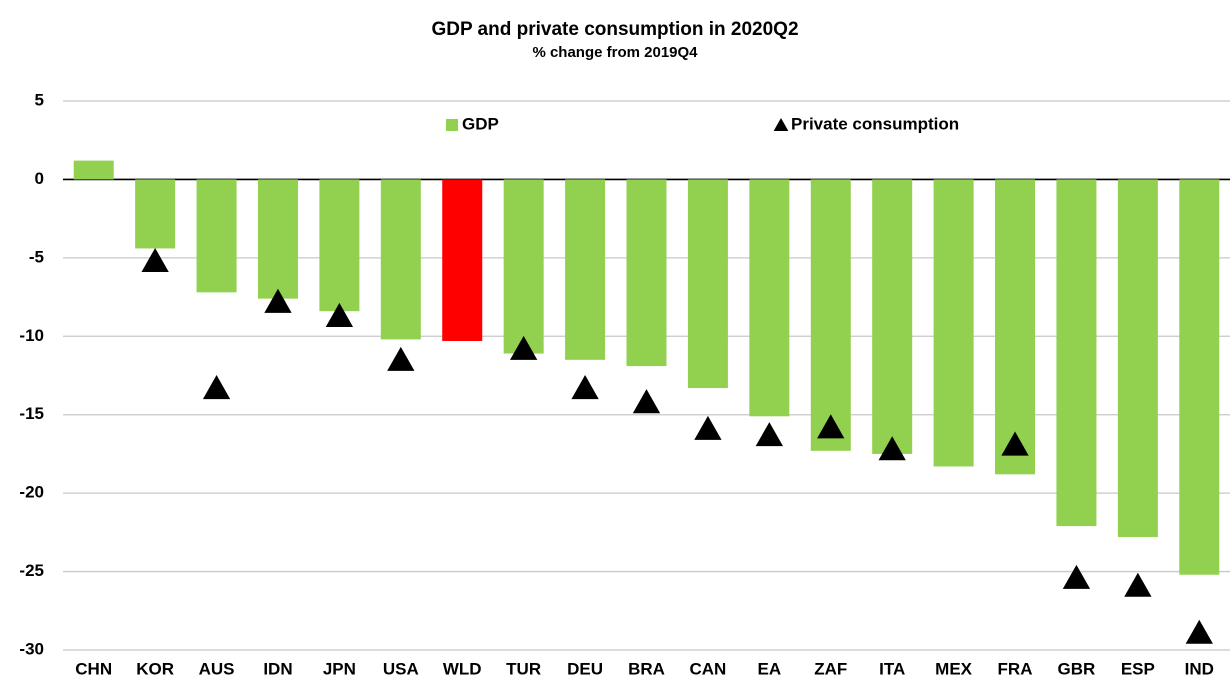 The image size is (1230, 682). I want to click on y-tick-label: -10, so click(31, 335).